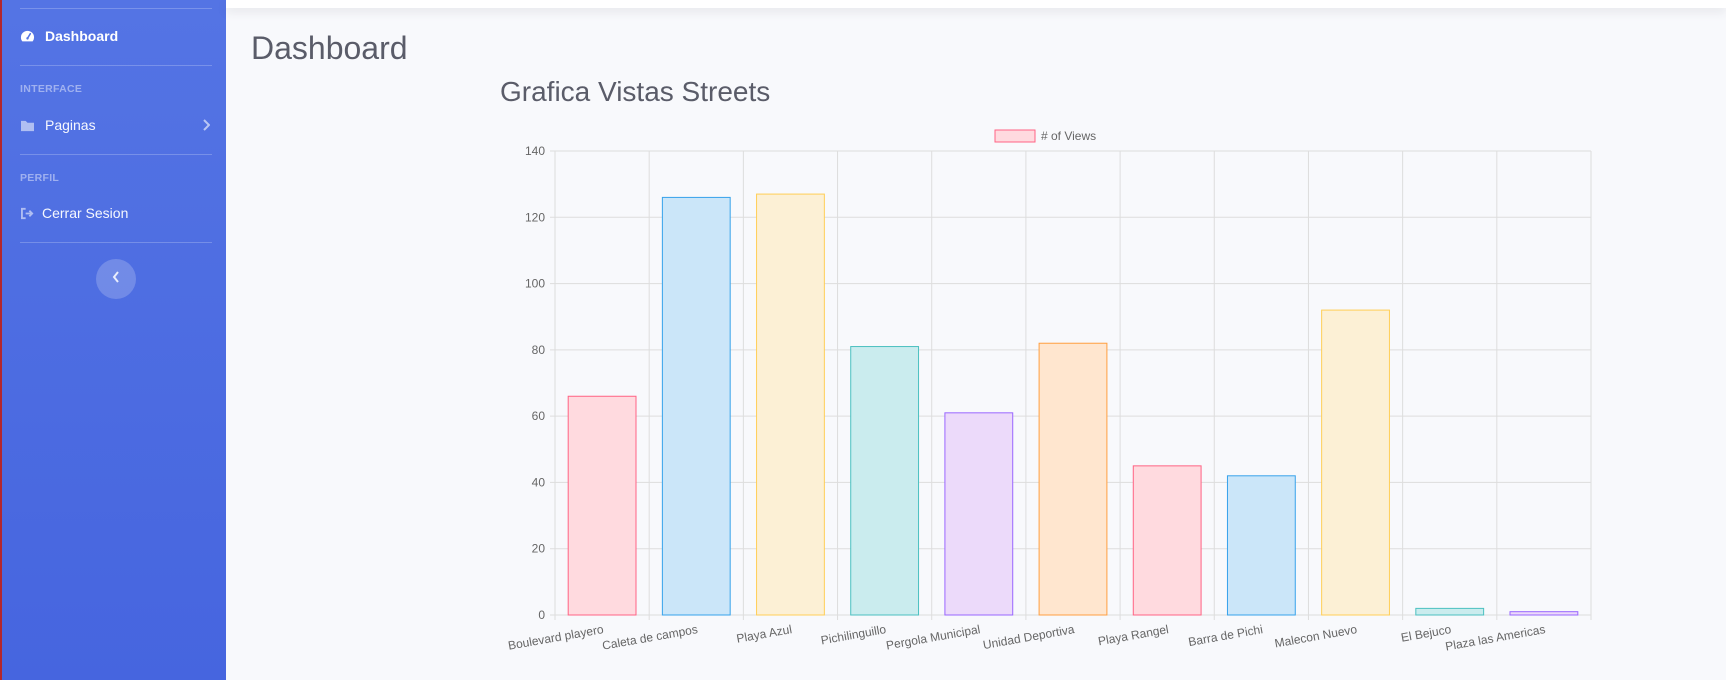 Image resolution: width=1726 pixels, height=680 pixels. I want to click on x-tick-label: Pichilinguillo, so click(854, 634).